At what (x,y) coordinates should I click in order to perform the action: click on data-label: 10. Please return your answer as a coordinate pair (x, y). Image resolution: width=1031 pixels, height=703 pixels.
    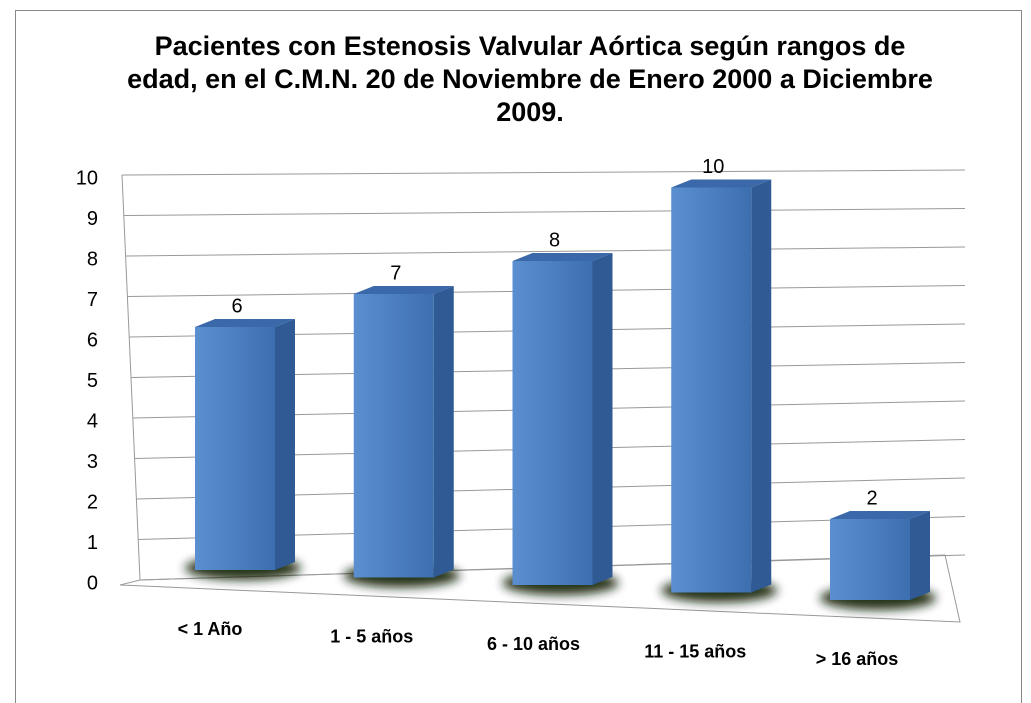
    Looking at the image, I should click on (713, 167).